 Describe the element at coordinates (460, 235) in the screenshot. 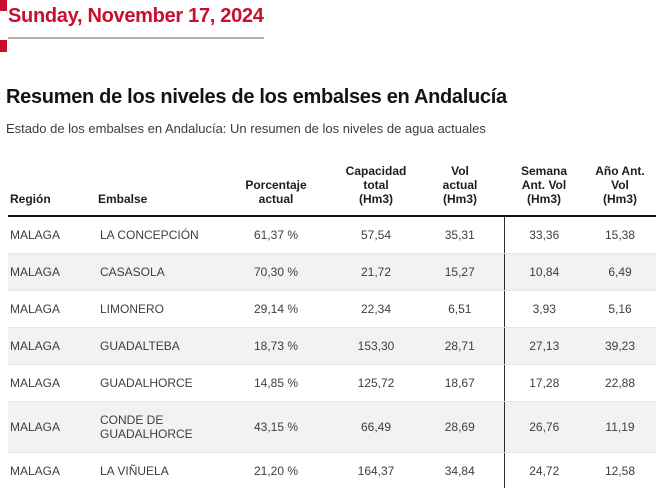

I see `cell-vol-actual: 35,31` at that location.